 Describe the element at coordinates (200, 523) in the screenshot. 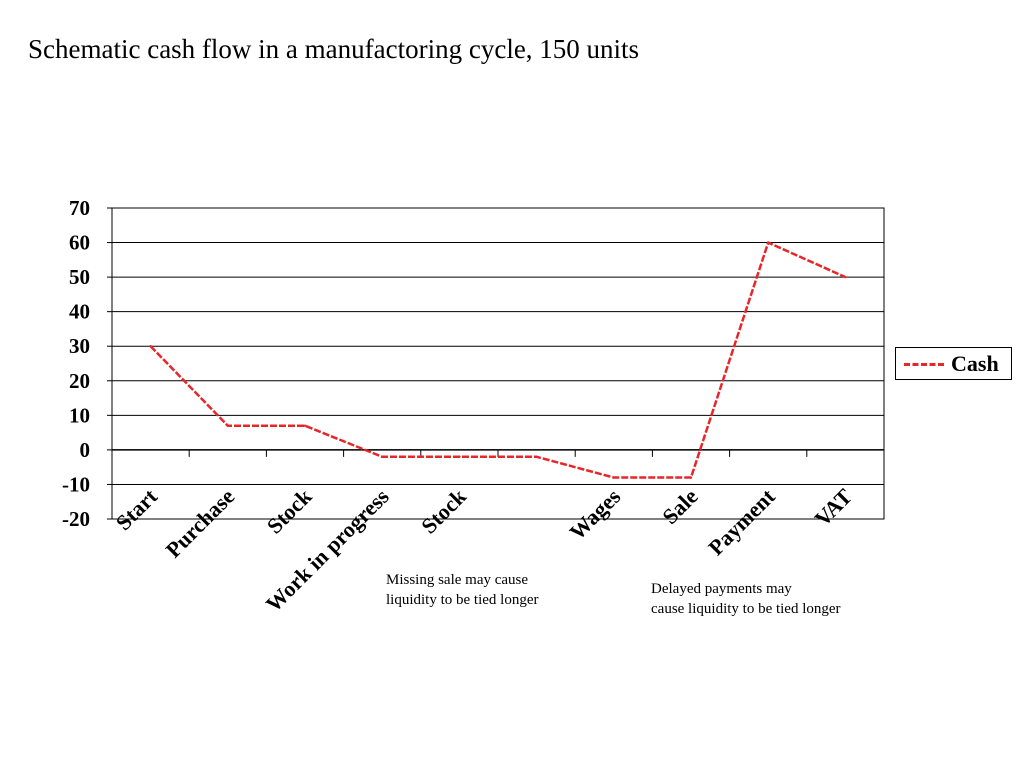

I see `x-tick-label: Purchase` at that location.